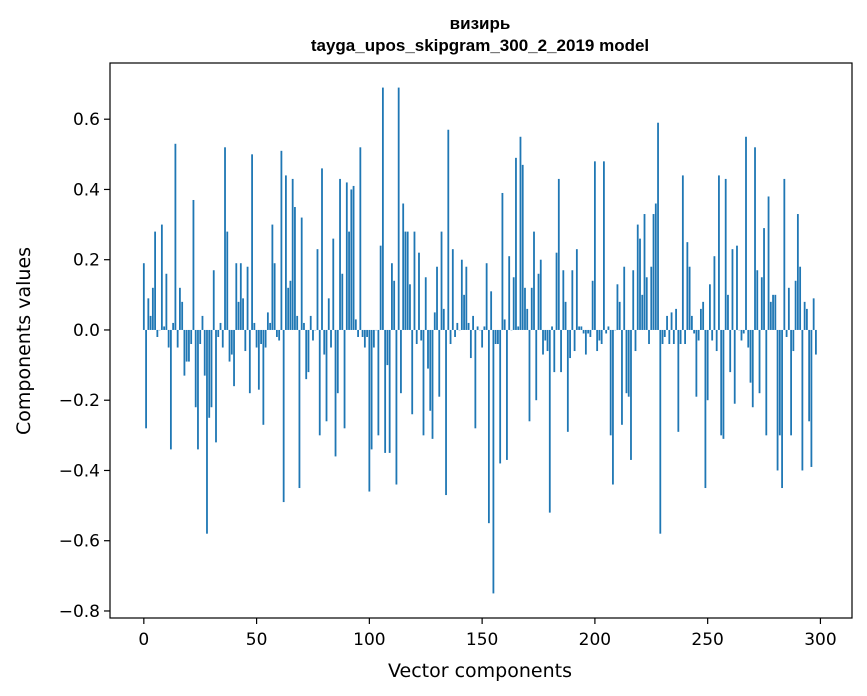 The width and height of the screenshot is (867, 696). I want to click on chart-subtitle: tayga_upos_skipgram_300_2_2019 model, so click(480, 45).